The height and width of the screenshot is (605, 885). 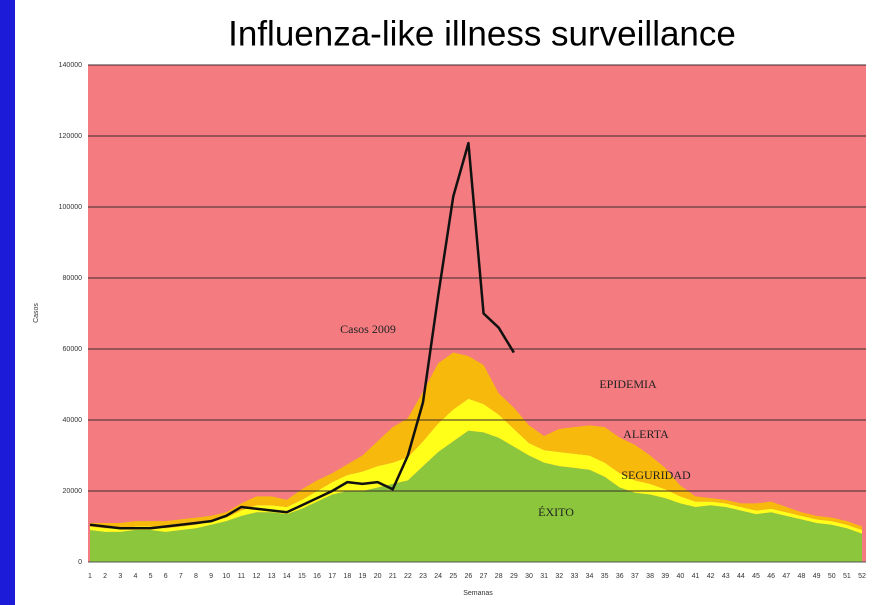 I want to click on y-axis-label: Casos, so click(x=36, y=313).